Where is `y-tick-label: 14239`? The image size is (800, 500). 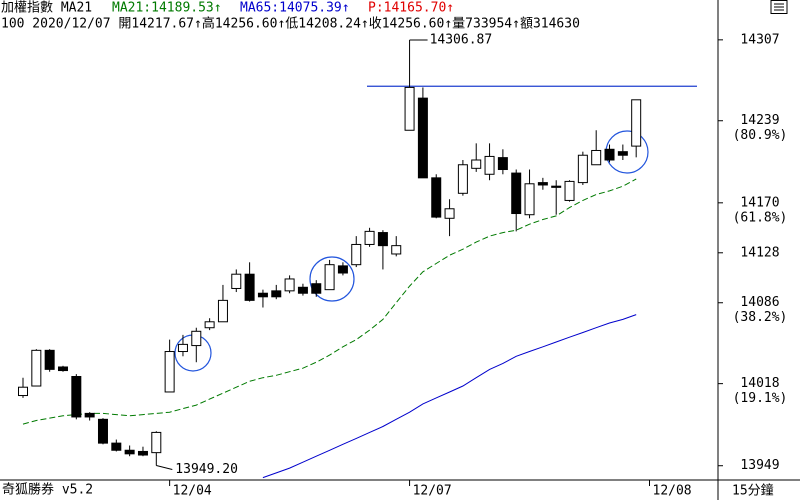
y-tick-label: 14239 is located at coordinates (759, 120).